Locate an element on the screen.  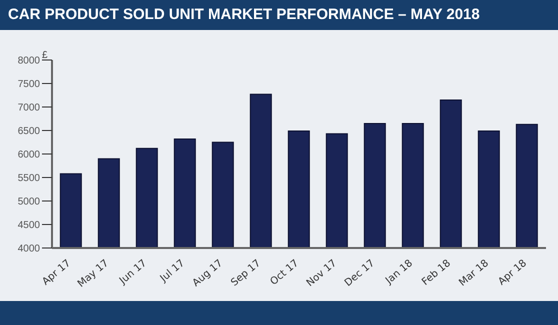
y-tick-label: 4000 is located at coordinates (29, 249).